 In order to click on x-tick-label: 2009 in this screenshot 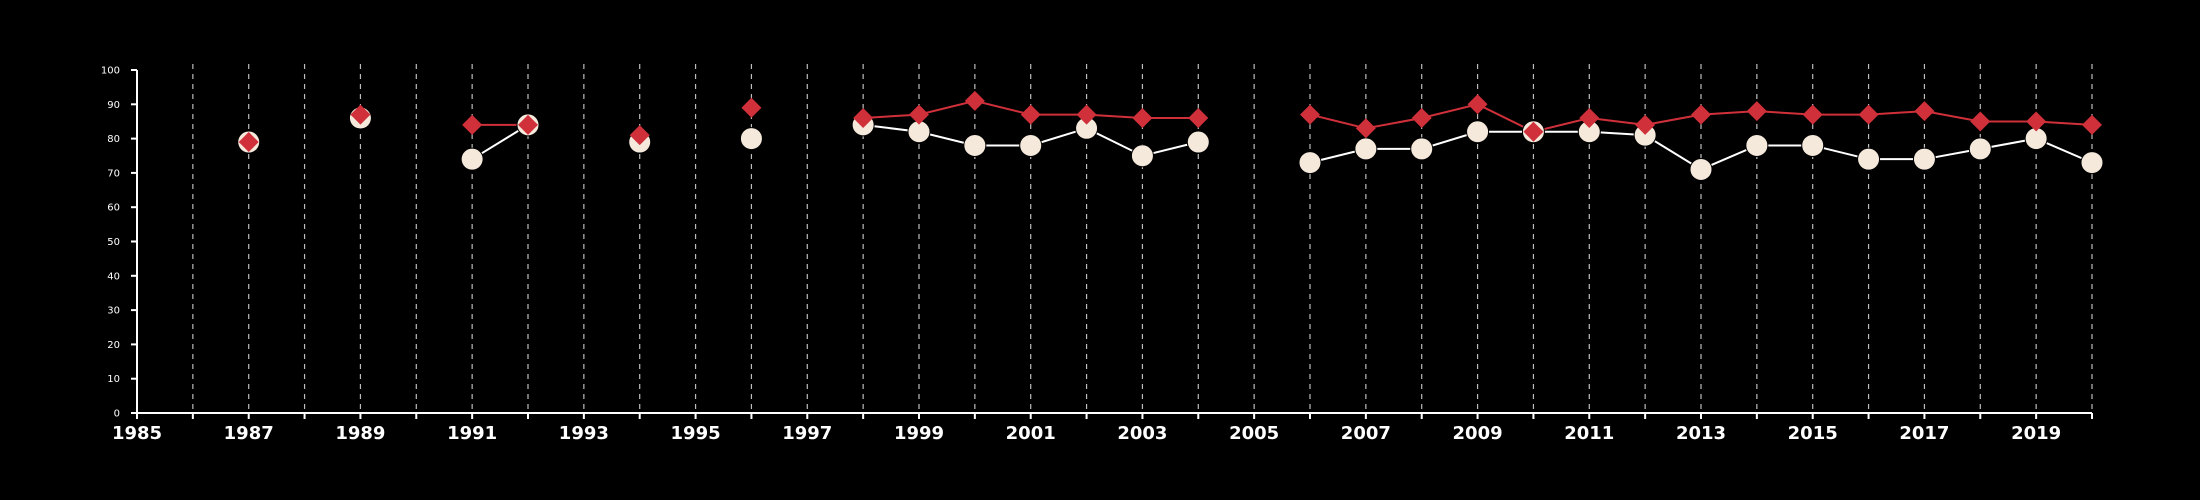, I will do `click(1478, 433)`.